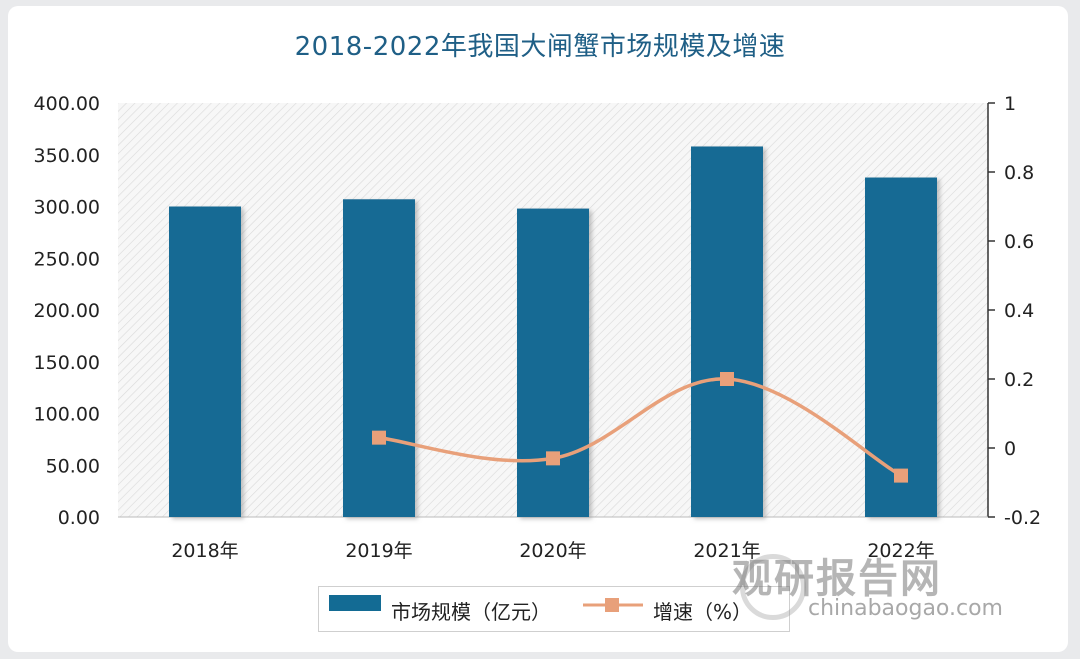 This screenshot has height=659, width=1080. What do you see at coordinates (554, 609) in the screenshot?
I see `legend: 市场规模（亿元） 增速（%）` at bounding box center [554, 609].